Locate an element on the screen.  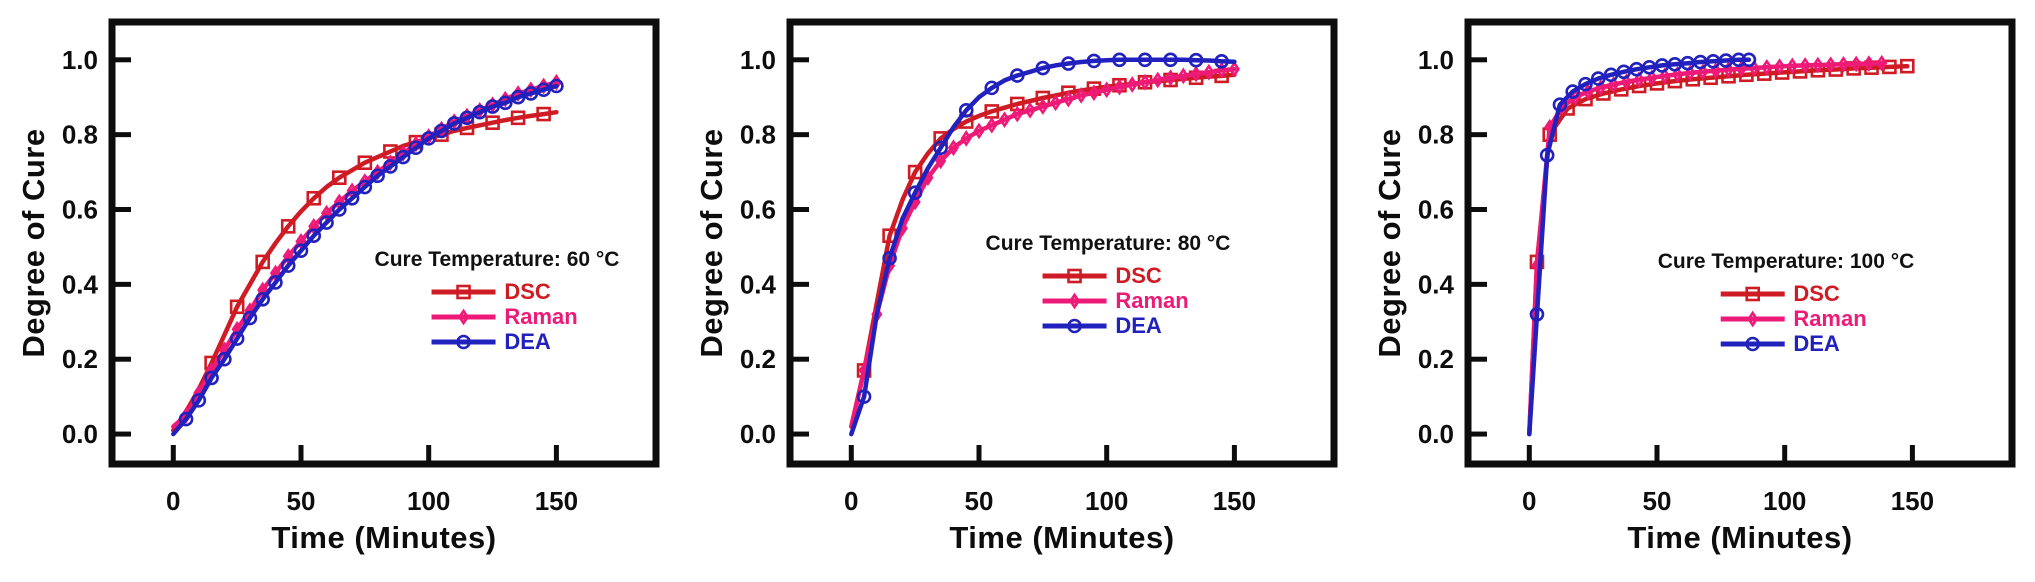
legend-80c: Cure Temperature: 80 °C DSC Raman DEA is located at coordinates (1108, 285).